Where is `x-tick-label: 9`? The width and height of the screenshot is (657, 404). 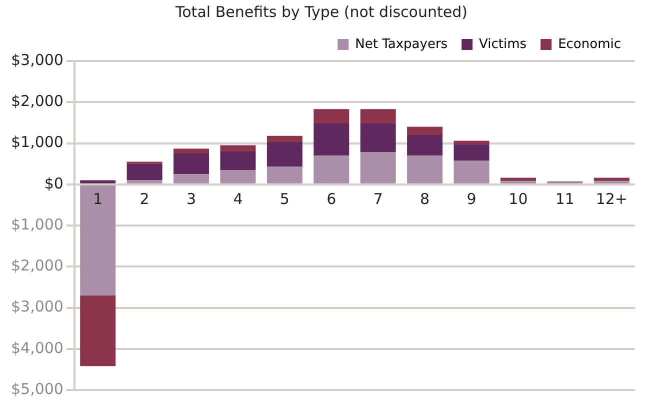
x-tick-label: 9 is located at coordinates (471, 199).